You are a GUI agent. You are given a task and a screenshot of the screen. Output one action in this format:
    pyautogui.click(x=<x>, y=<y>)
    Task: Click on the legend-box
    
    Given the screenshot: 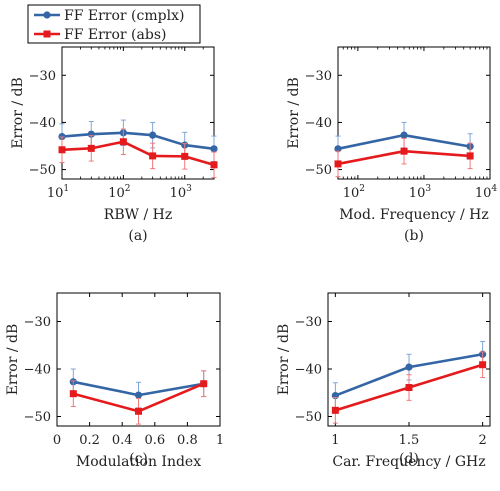 What is the action you would take?
    pyautogui.click(x=114, y=24)
    